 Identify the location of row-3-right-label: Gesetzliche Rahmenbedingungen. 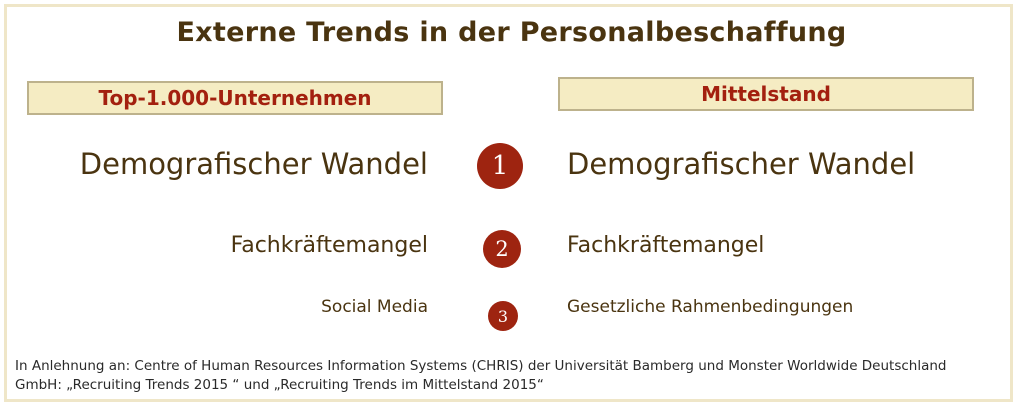
(710, 307).